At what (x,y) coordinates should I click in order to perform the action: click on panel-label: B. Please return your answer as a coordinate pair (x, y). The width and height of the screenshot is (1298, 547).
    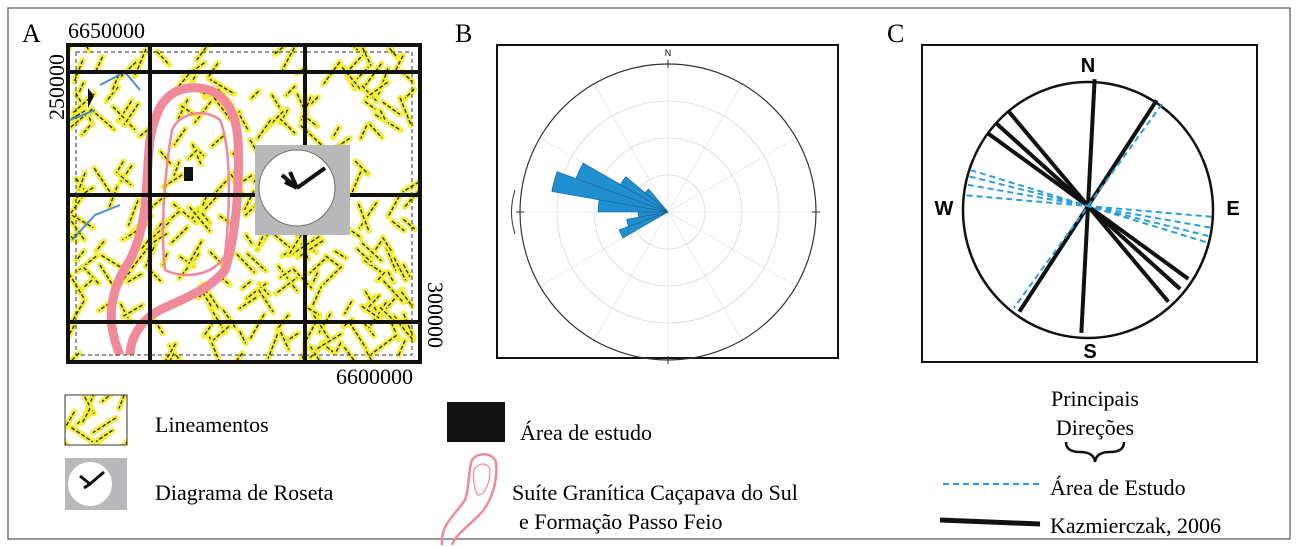
    Looking at the image, I should click on (463, 33).